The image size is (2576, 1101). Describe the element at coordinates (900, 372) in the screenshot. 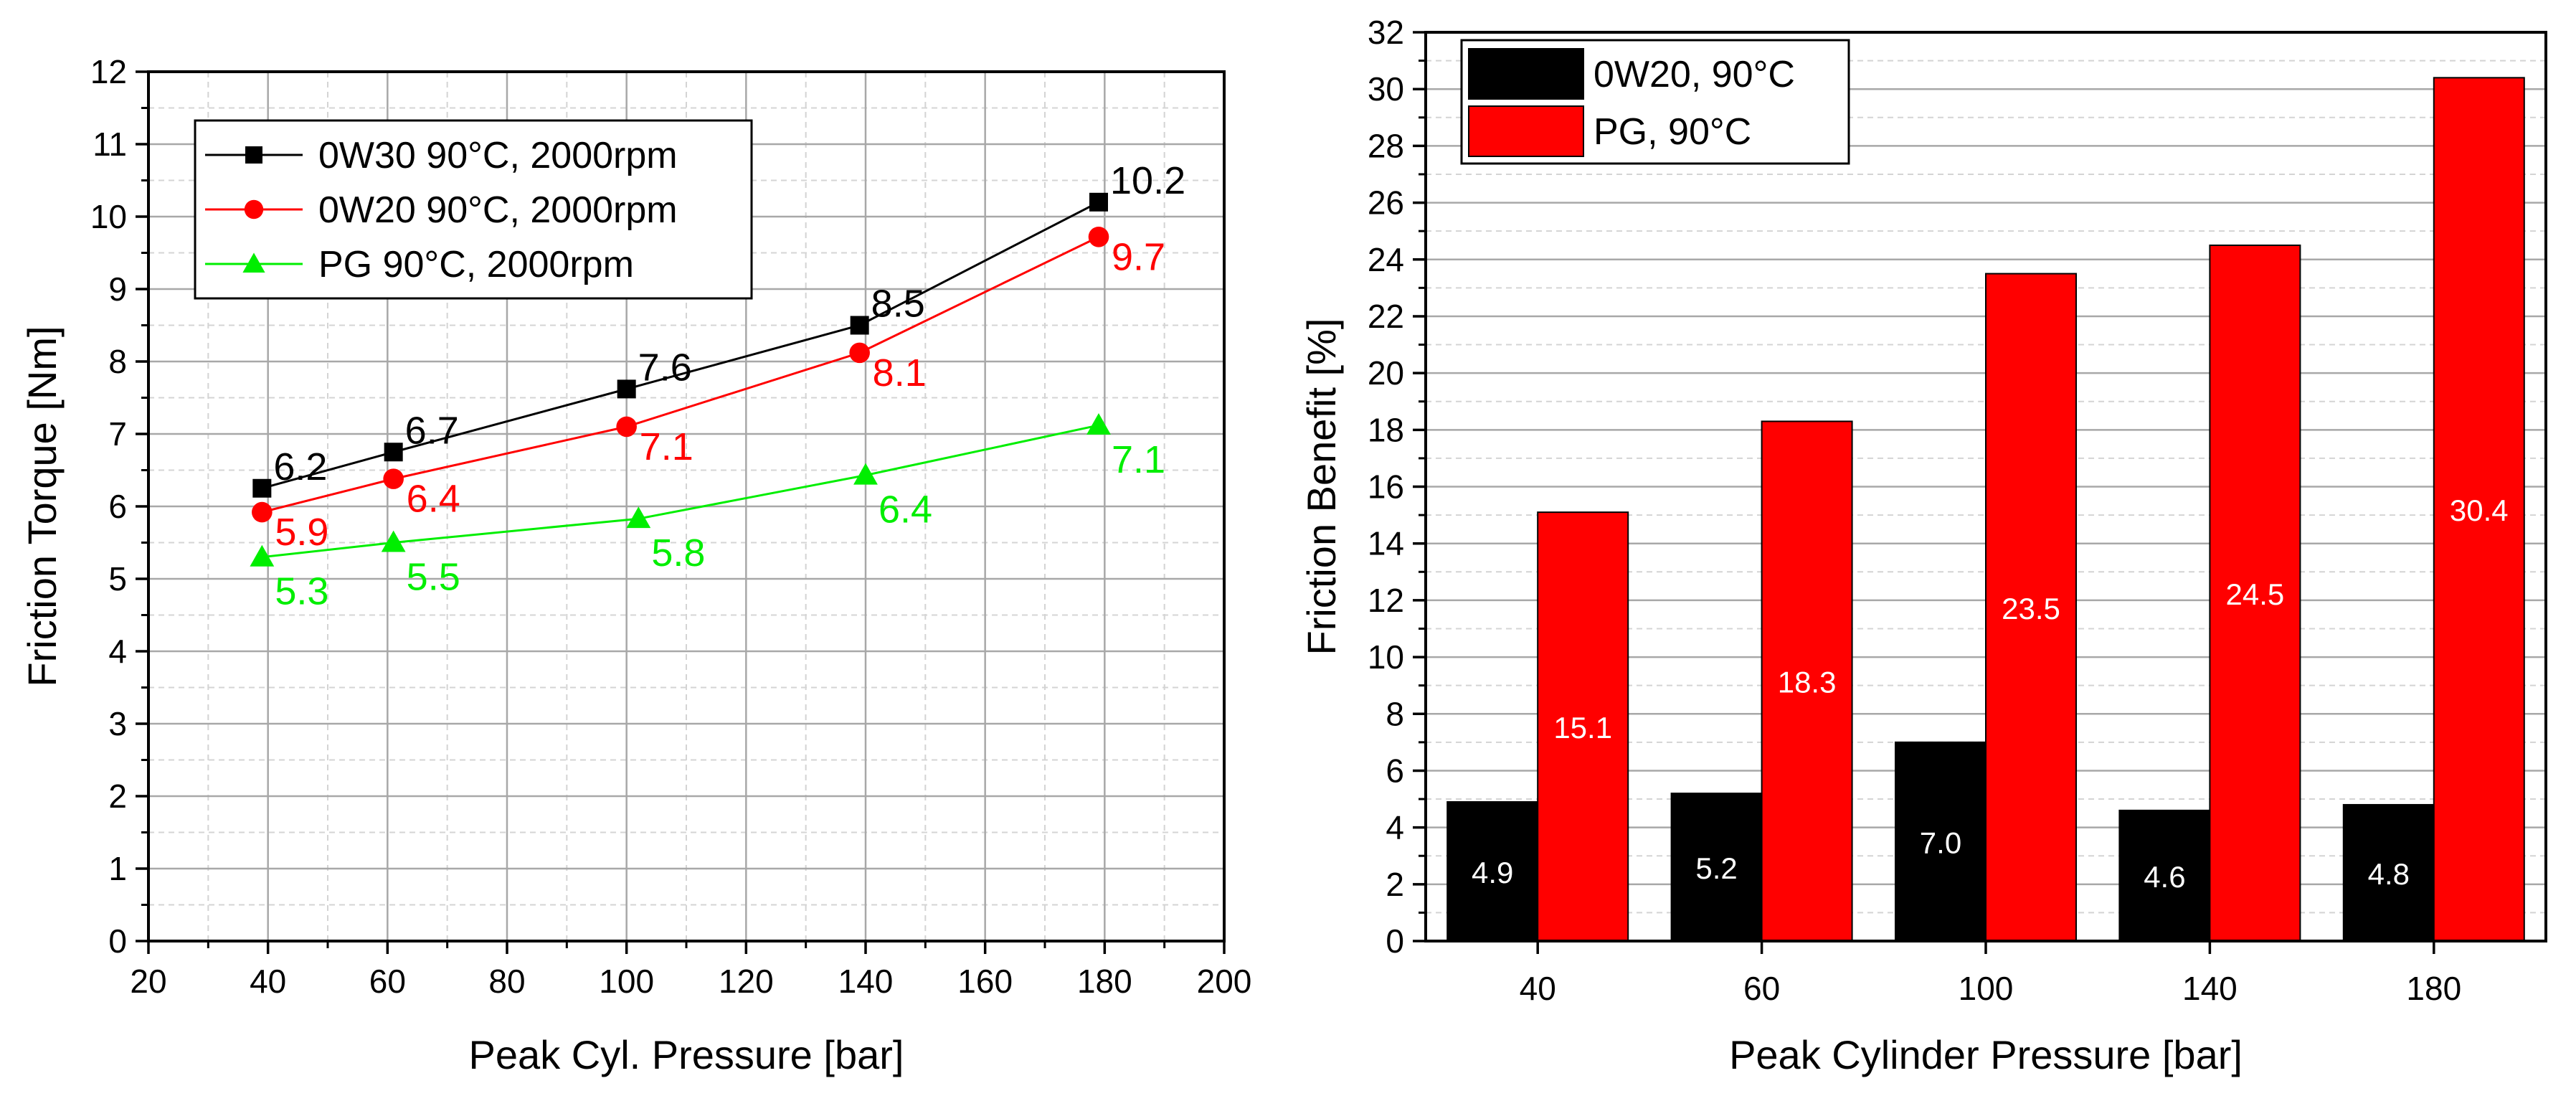

I see `data-label: 8.1` at that location.